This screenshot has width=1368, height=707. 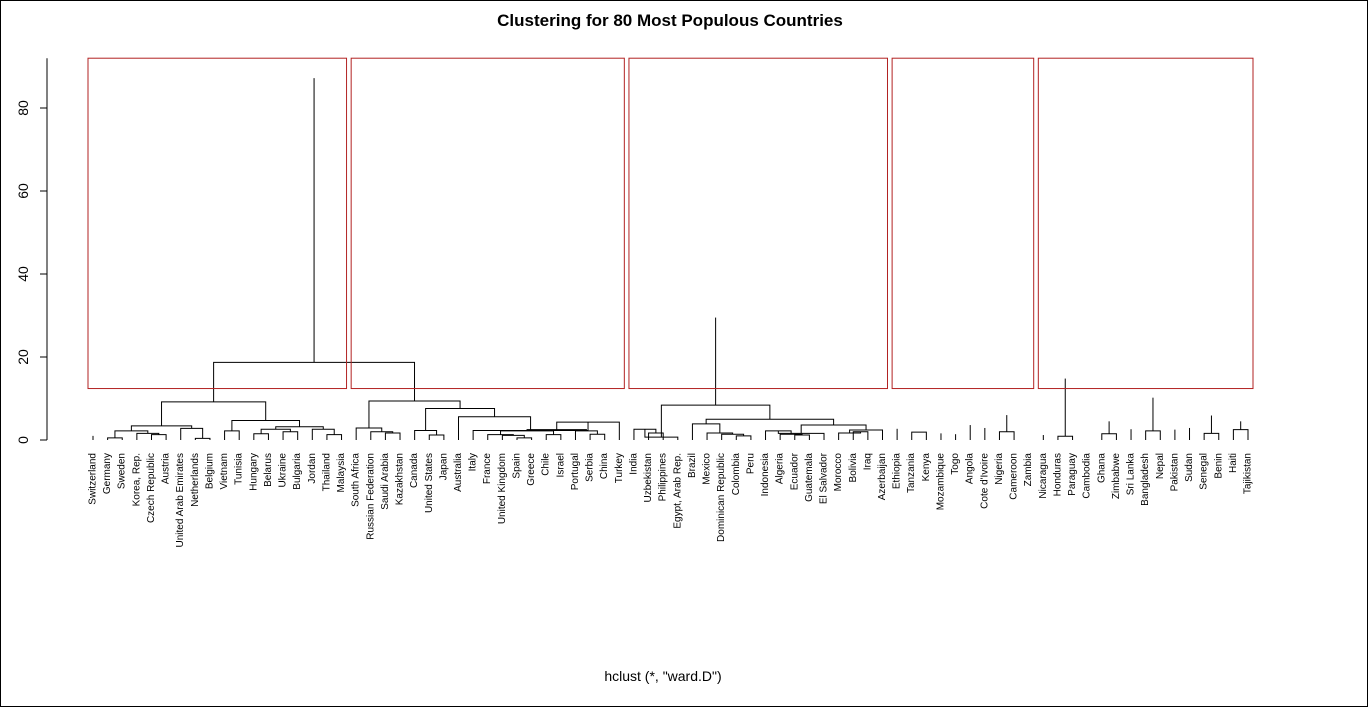 I want to click on leaf-label: Paraguay, so click(x=1072, y=474).